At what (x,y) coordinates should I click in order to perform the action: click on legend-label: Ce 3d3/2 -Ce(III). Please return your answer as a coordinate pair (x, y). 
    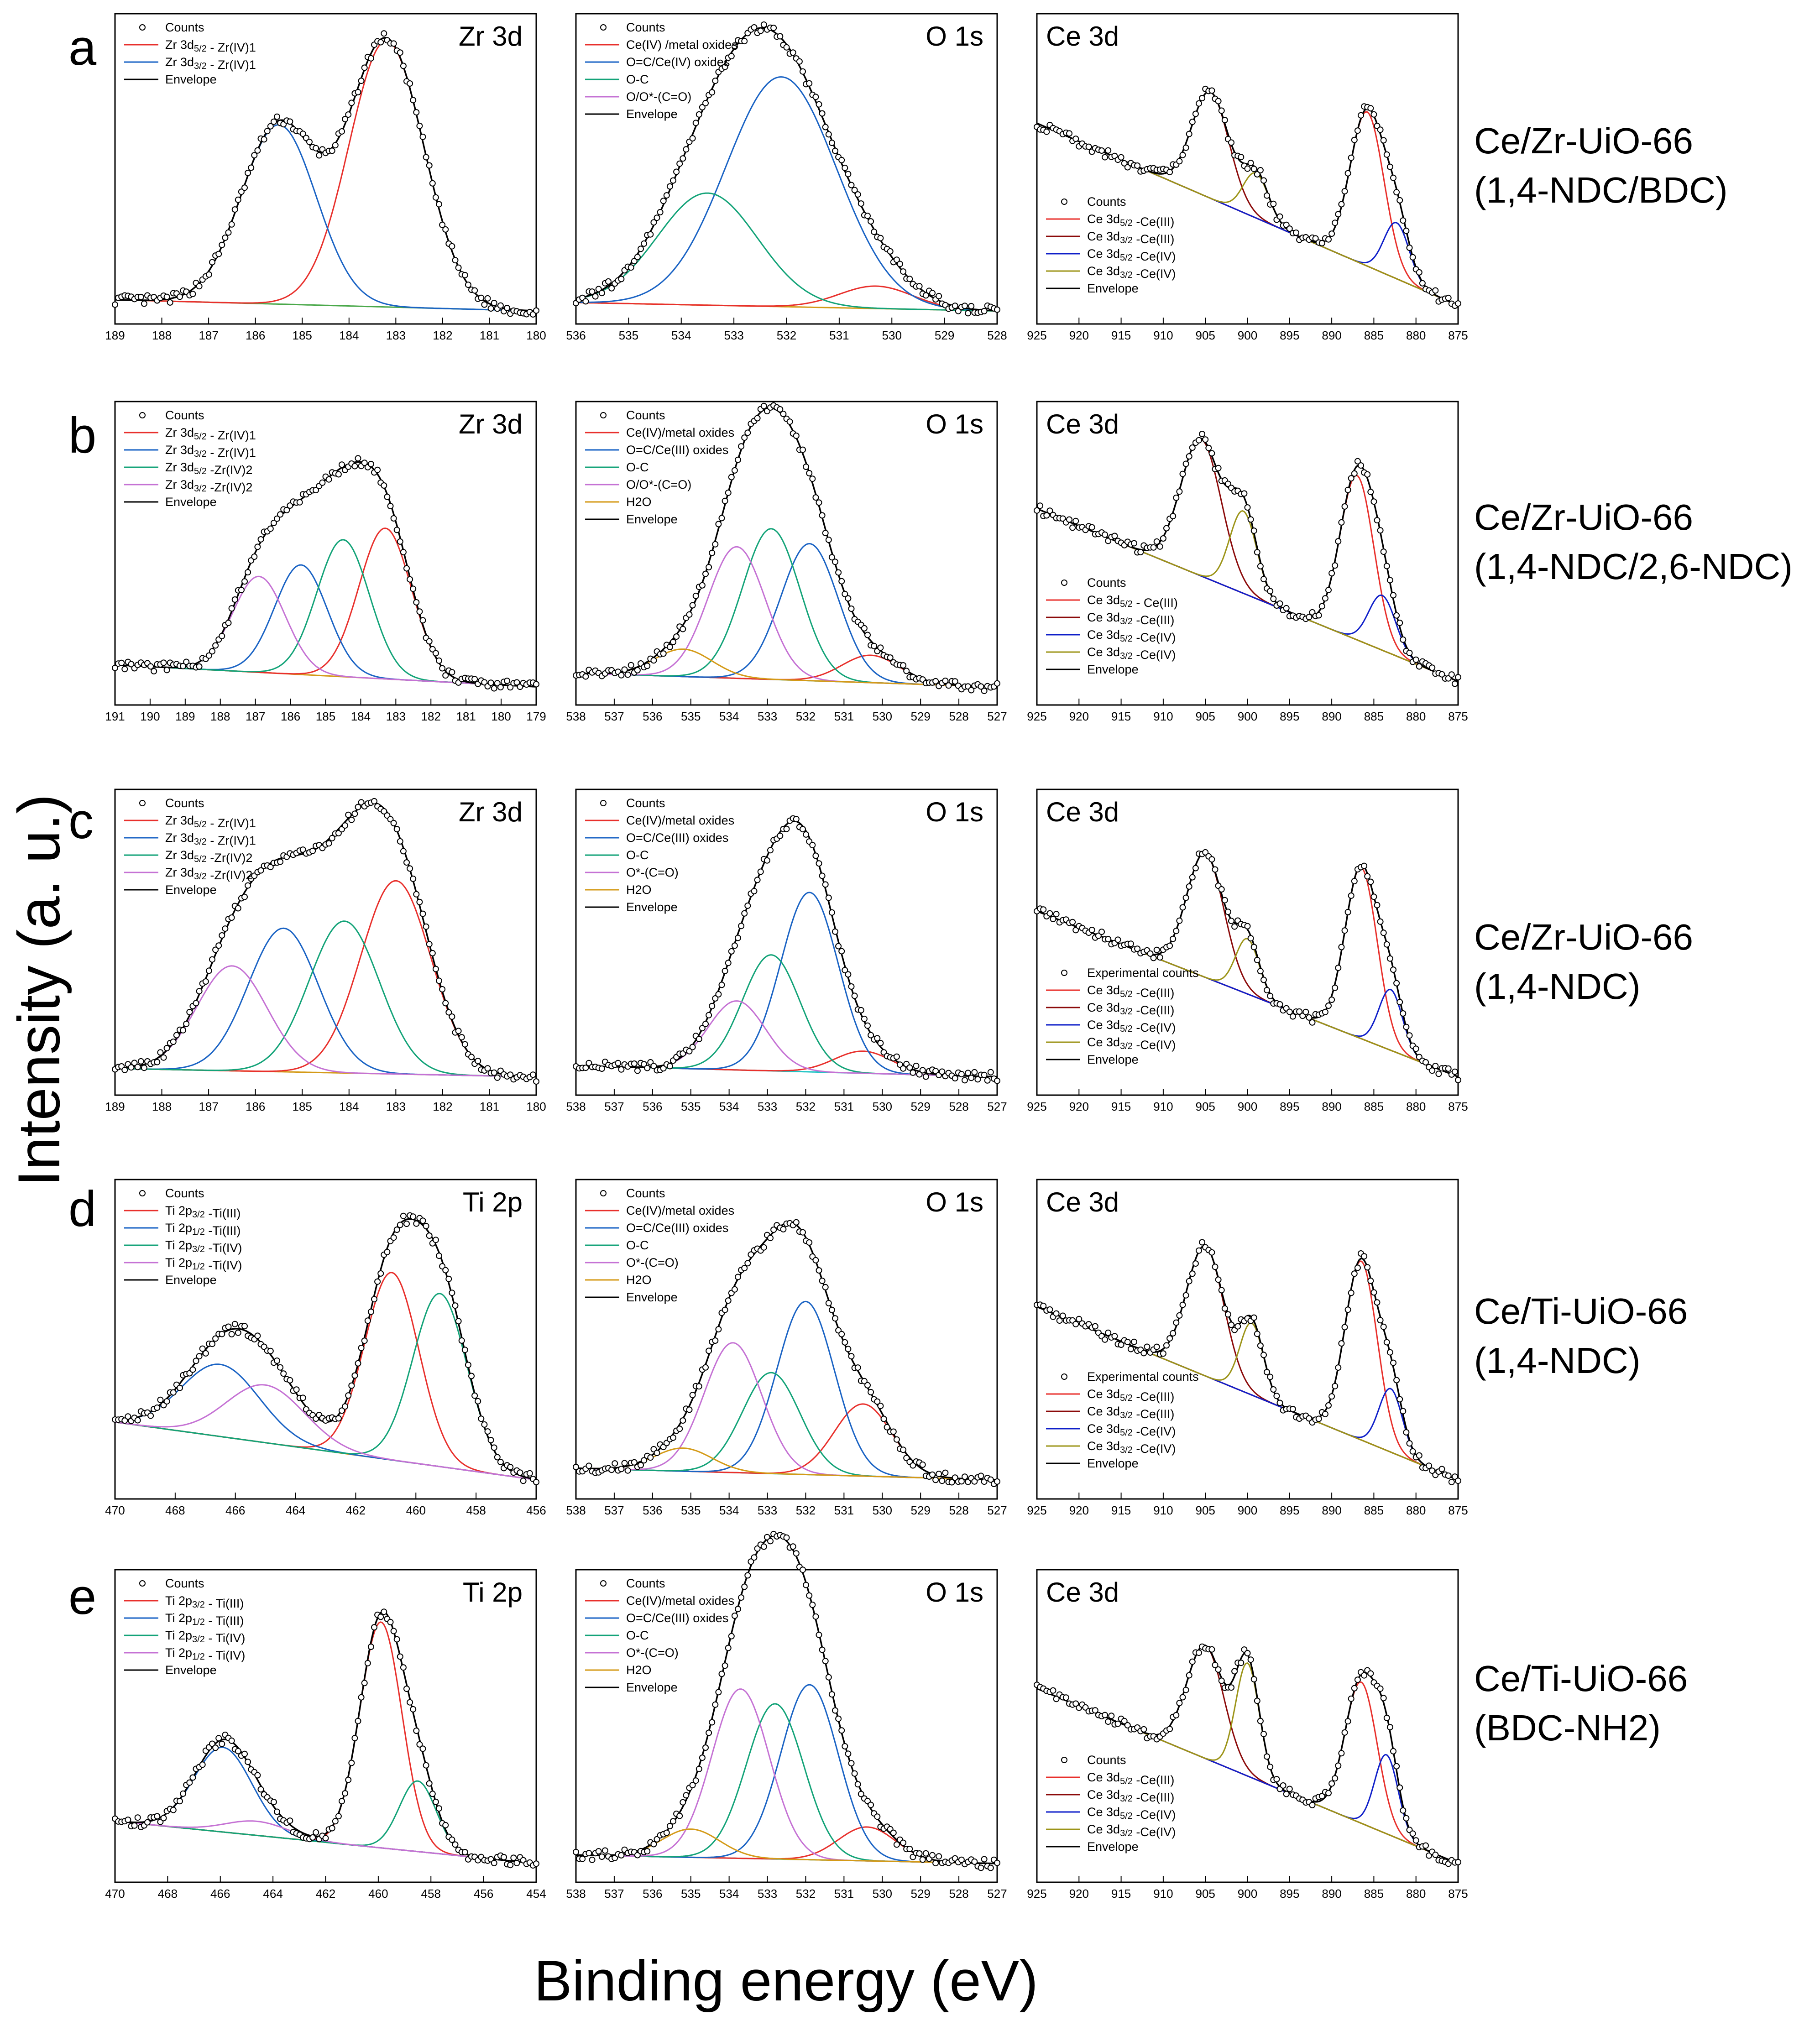
    Looking at the image, I should click on (1131, 1009).